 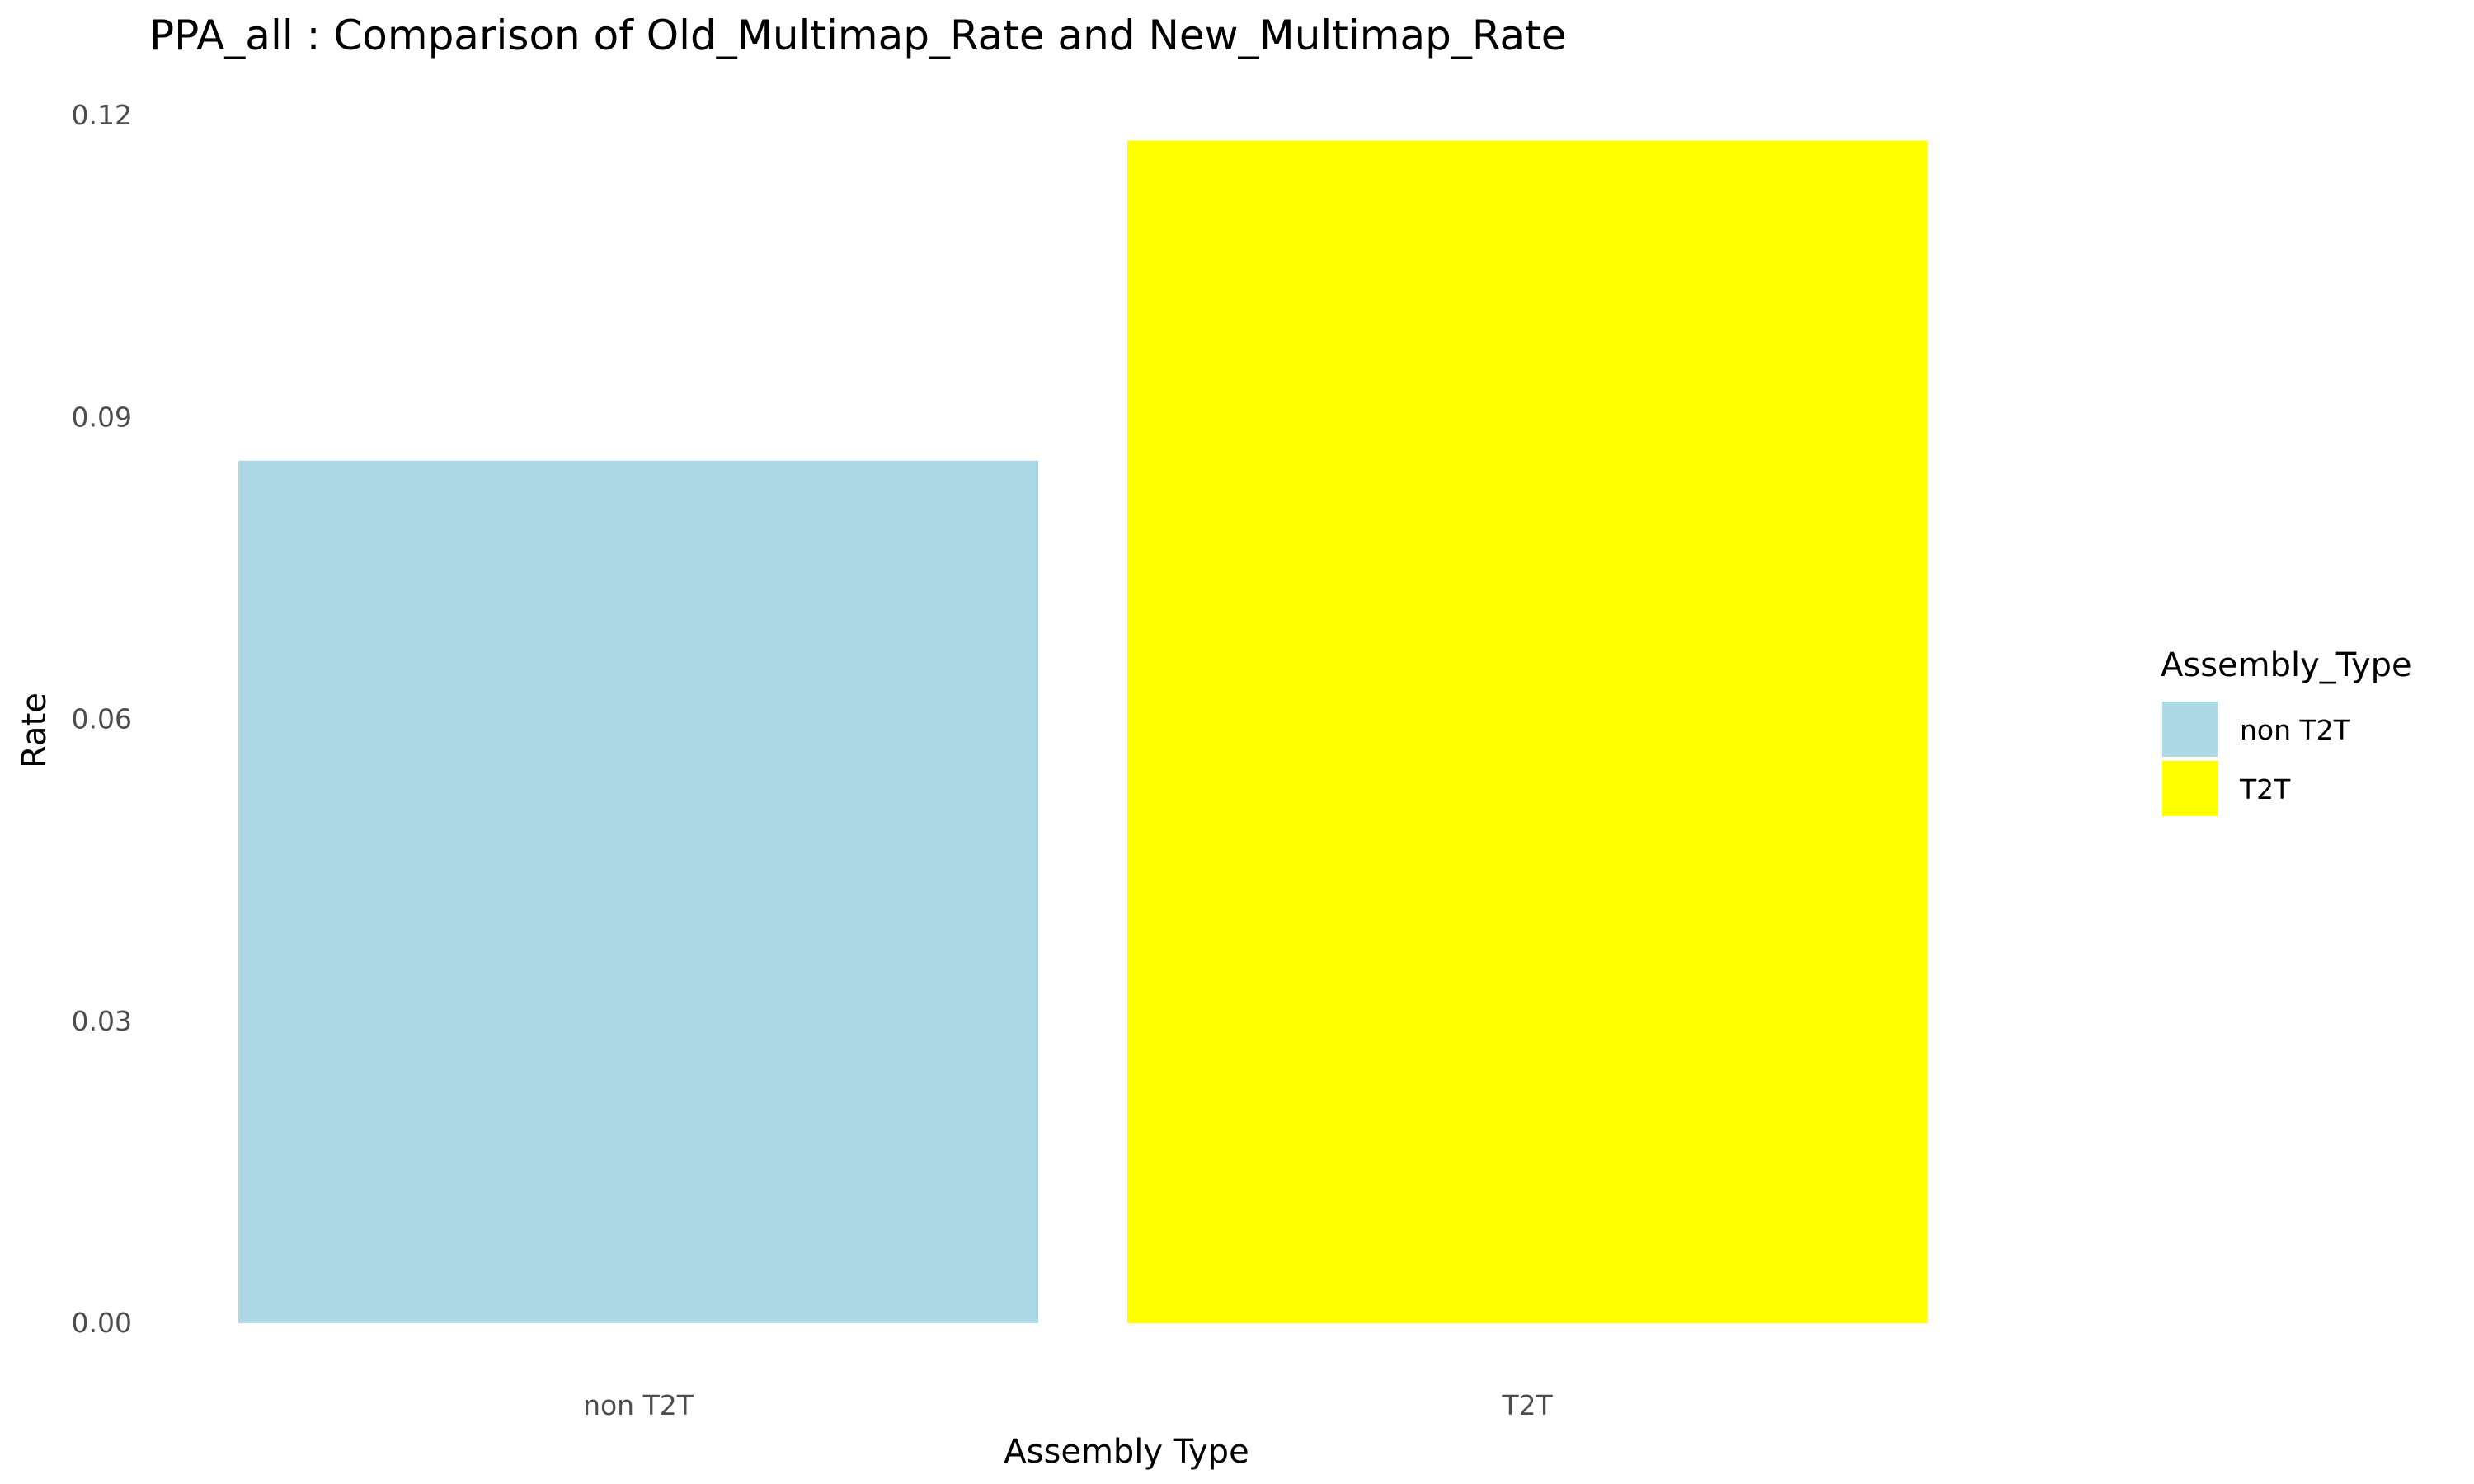 What do you see at coordinates (2295, 730) in the screenshot?
I see `legend-label: non T2T` at bounding box center [2295, 730].